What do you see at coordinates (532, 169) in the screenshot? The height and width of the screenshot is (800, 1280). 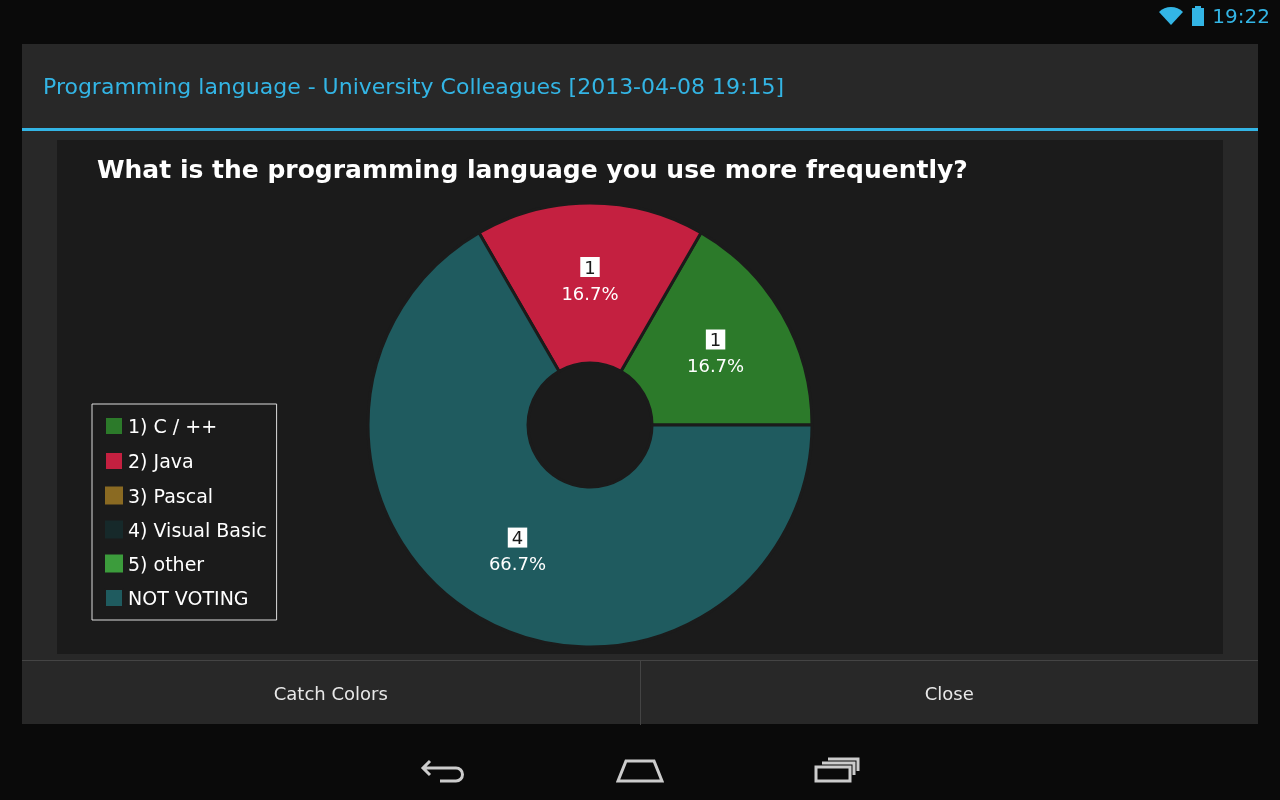 I see `chart-title: What is the programming language you use more frequently?` at bounding box center [532, 169].